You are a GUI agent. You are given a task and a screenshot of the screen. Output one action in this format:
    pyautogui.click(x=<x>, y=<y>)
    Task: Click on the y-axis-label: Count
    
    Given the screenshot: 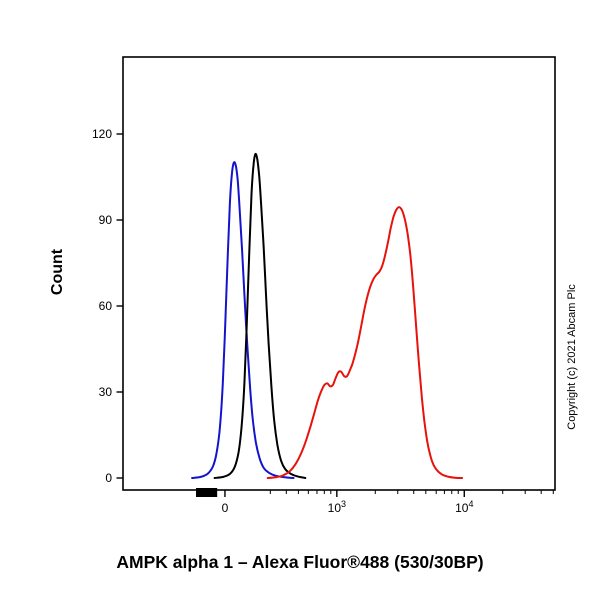 What is the action you would take?
    pyautogui.click(x=57, y=271)
    